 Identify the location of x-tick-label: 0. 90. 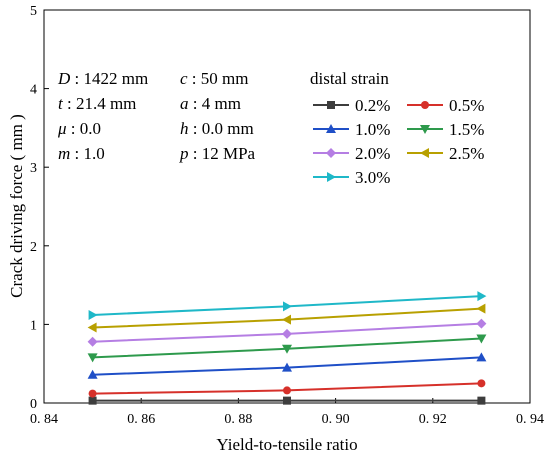
(336, 419).